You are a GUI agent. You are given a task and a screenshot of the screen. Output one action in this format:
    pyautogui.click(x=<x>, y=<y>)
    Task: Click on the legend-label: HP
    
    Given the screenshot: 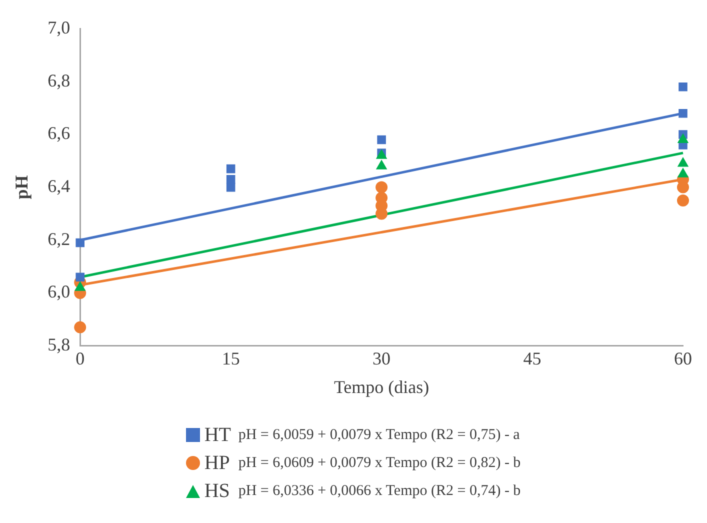 What is the action you would take?
    pyautogui.click(x=217, y=463)
    